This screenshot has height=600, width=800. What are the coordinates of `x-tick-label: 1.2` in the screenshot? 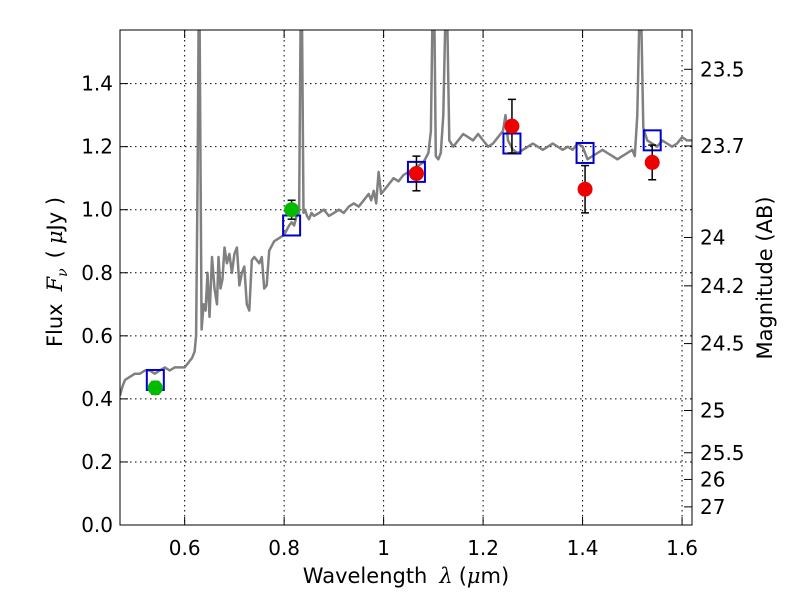 It's located at (483, 548).